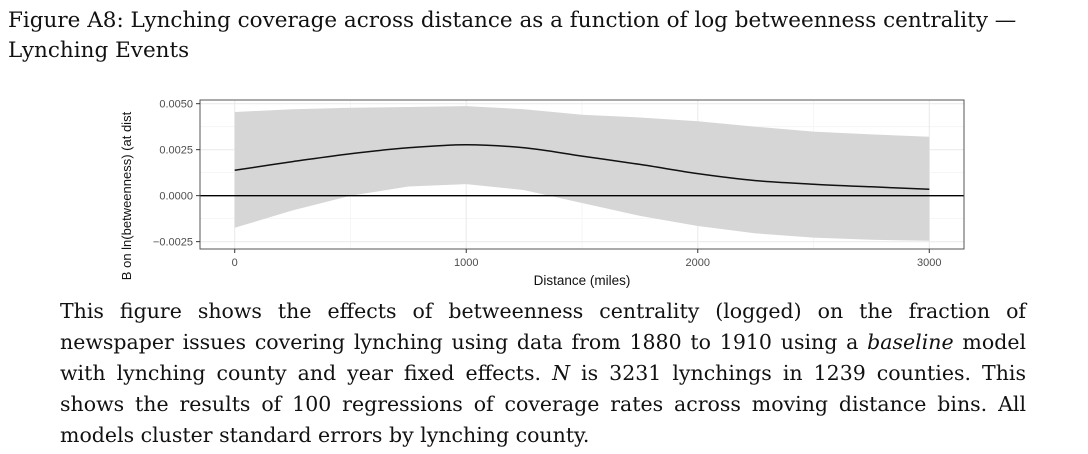 The height and width of the screenshot is (454, 1088). I want to click on x-tick-label: 0, so click(235, 263).